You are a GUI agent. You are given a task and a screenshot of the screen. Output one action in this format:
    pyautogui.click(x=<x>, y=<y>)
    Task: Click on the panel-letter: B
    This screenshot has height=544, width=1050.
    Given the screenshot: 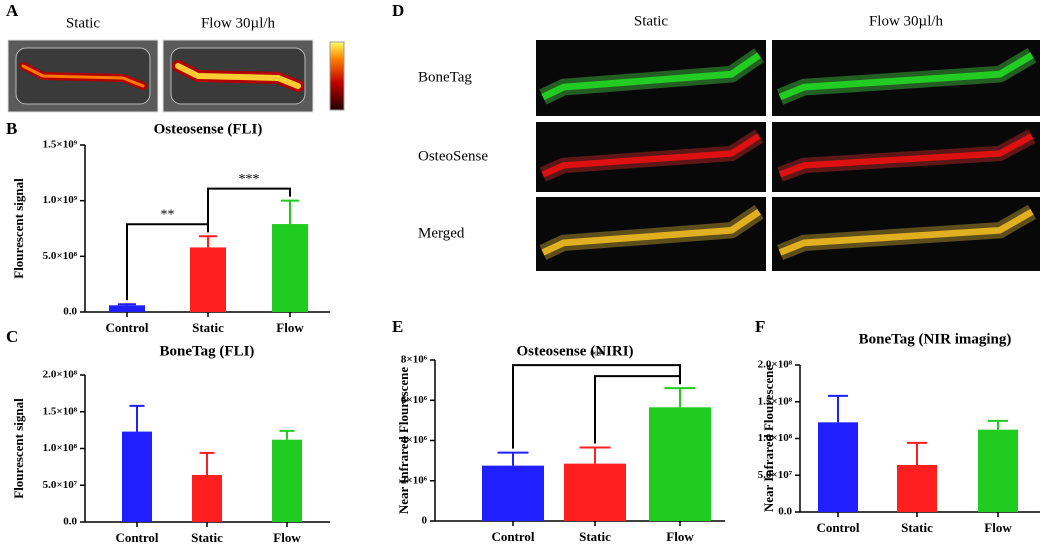 What is the action you would take?
    pyautogui.click(x=11, y=128)
    